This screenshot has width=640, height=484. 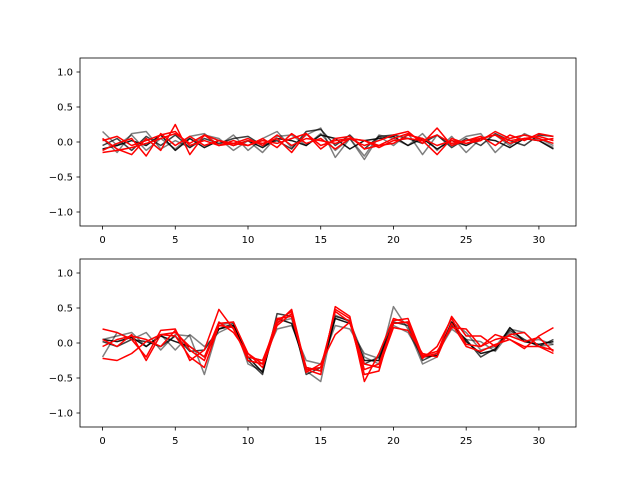 What do you see at coordinates (466, 441) in the screenshot?
I see `bottom-x-tick-label: 25` at bounding box center [466, 441].